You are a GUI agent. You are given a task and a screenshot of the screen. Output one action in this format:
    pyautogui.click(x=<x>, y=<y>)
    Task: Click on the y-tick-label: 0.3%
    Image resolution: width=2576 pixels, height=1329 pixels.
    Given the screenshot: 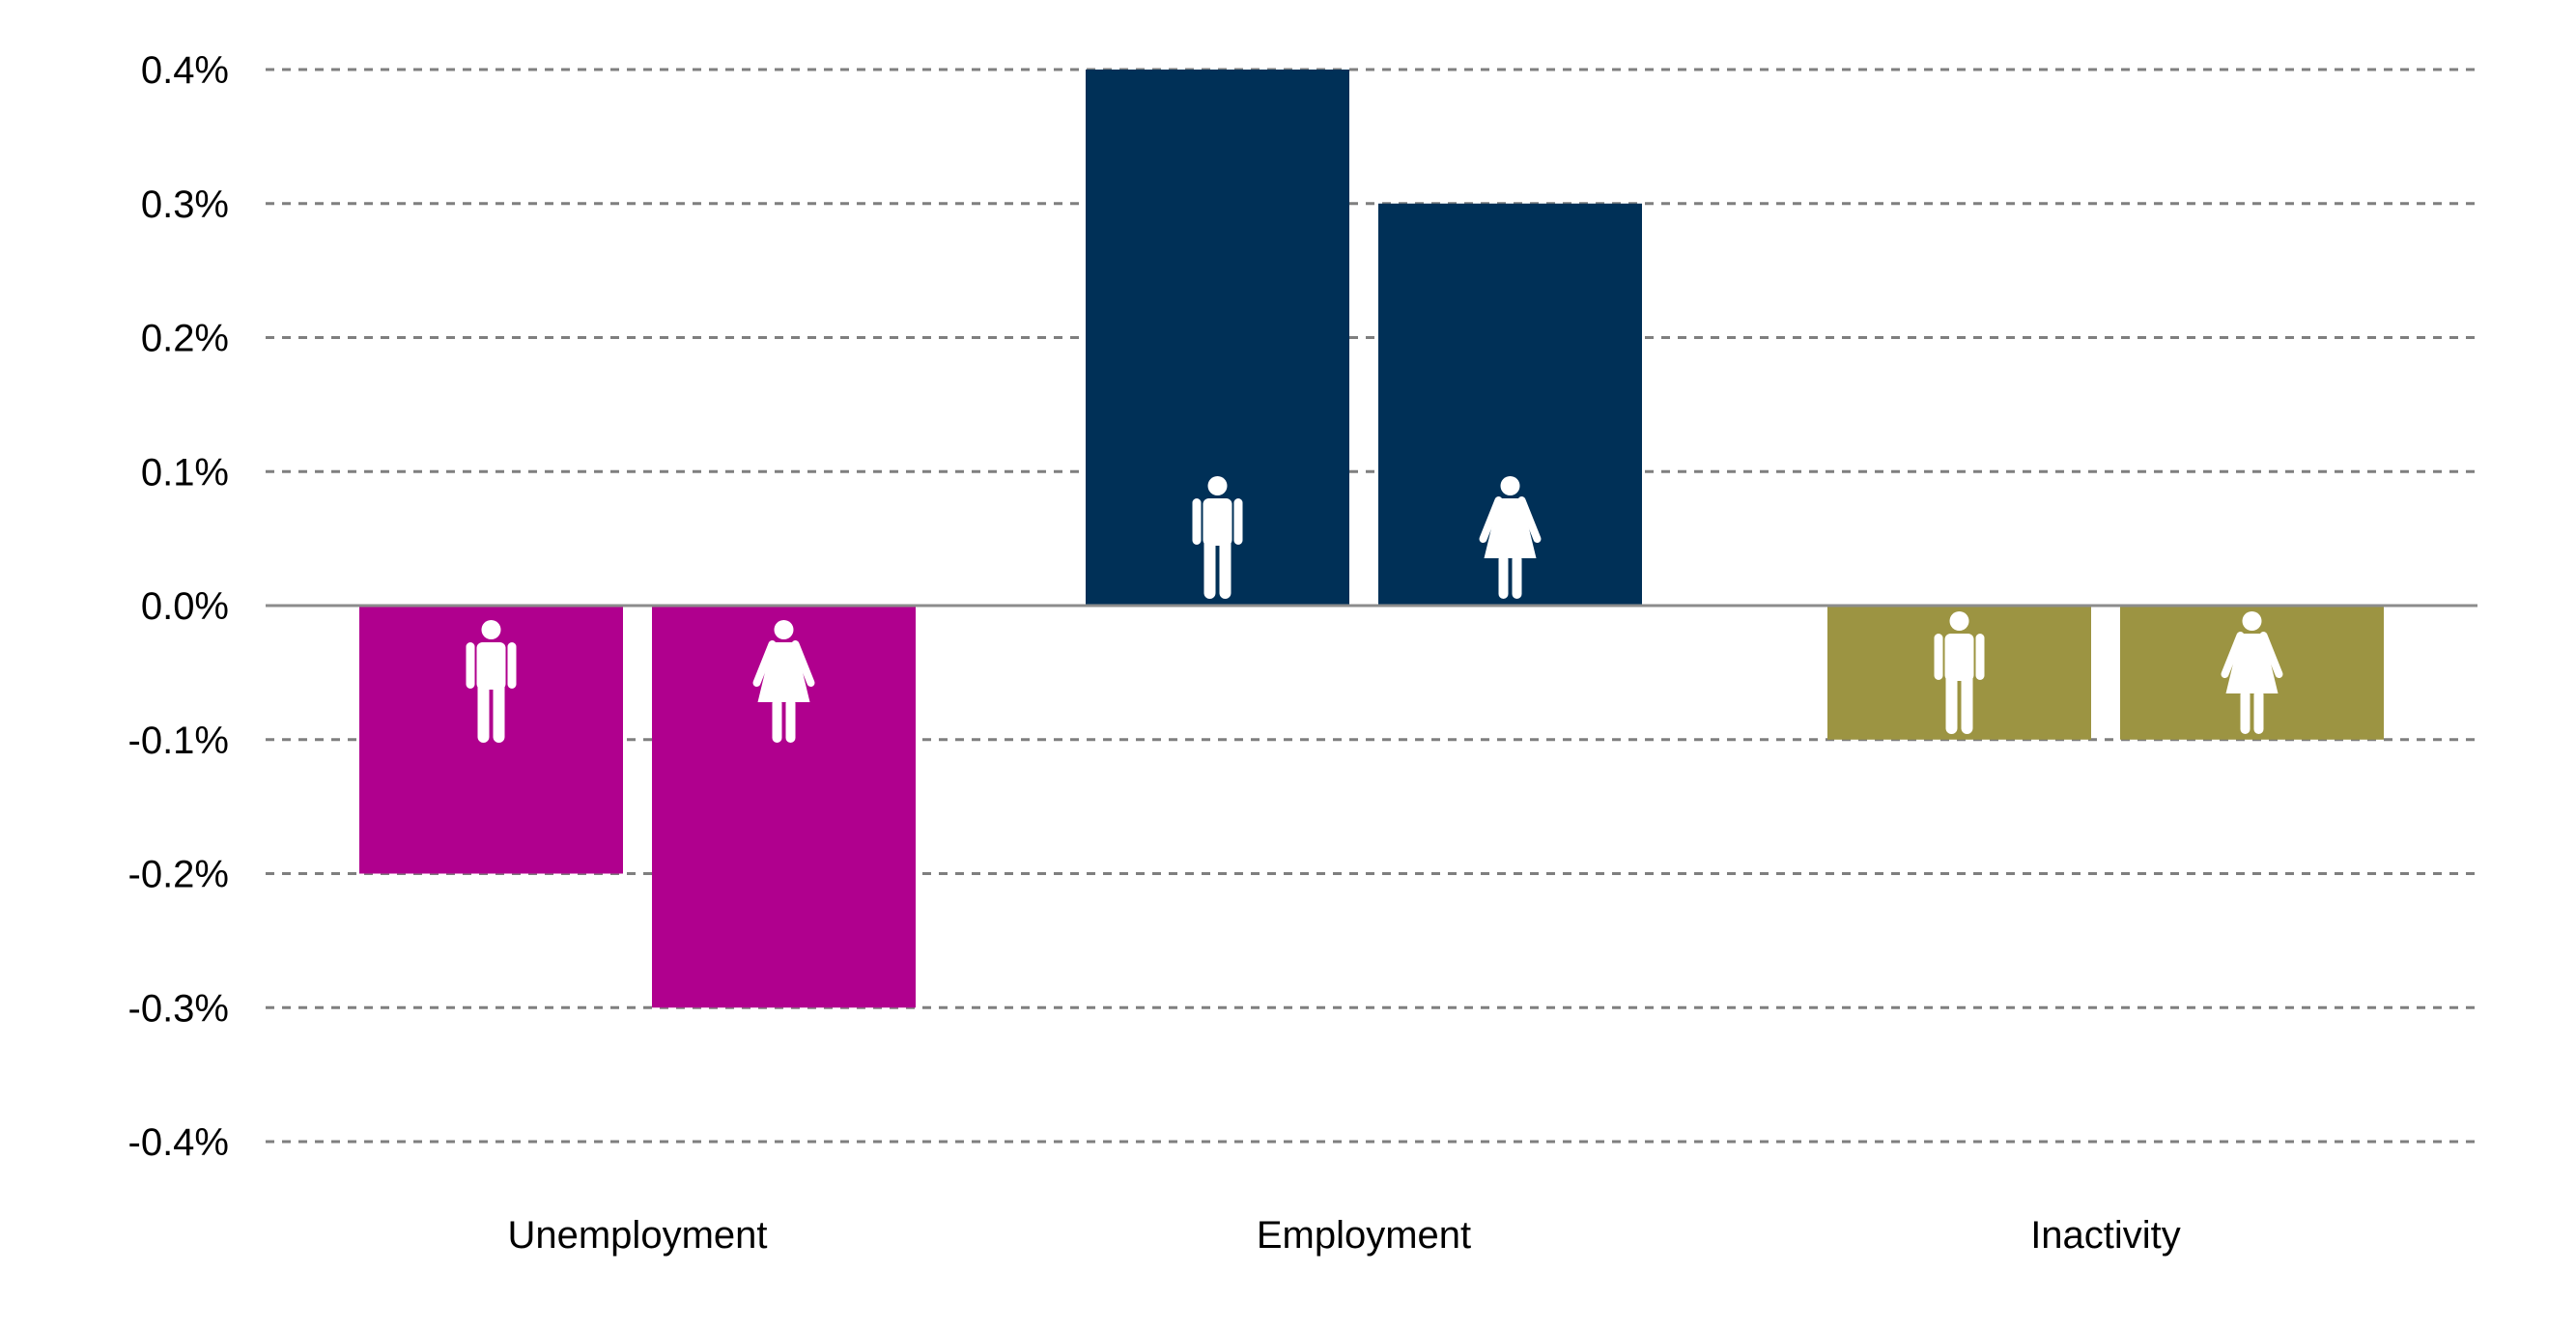 What is the action you would take?
    pyautogui.click(x=185, y=205)
    